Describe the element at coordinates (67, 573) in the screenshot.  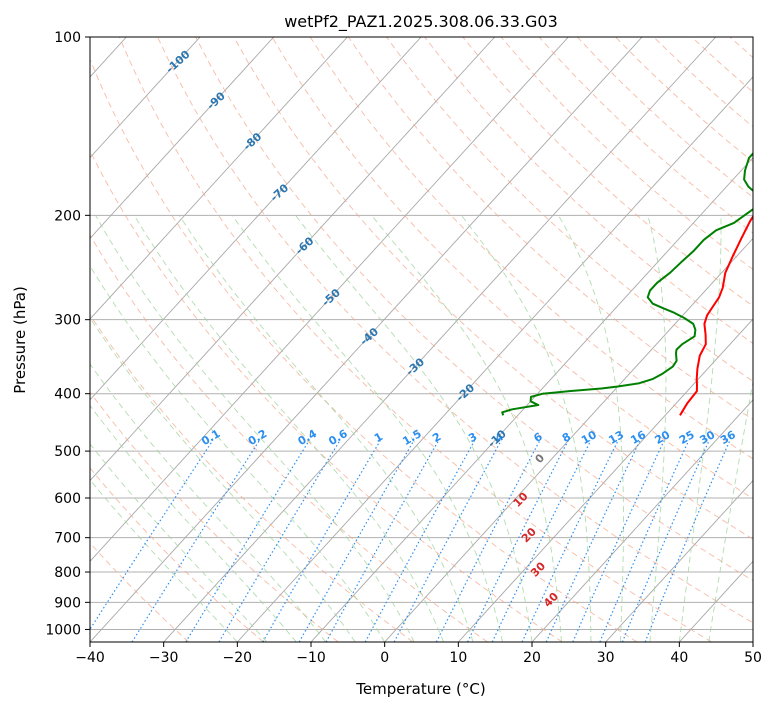
I see `y-tick-label: 800` at that location.